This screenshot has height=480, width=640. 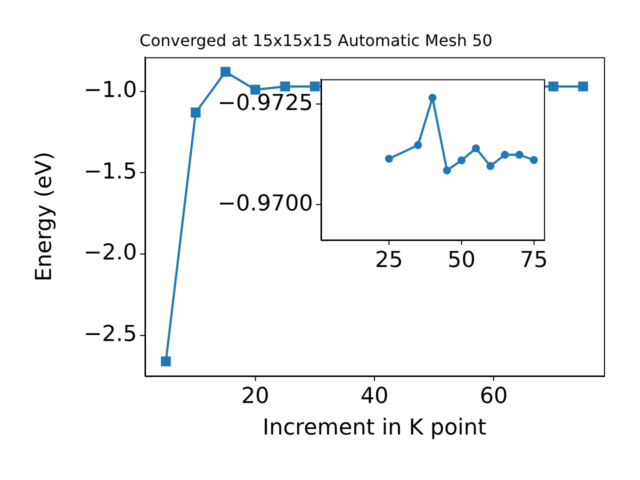 What do you see at coordinates (461, 260) in the screenshot?
I see `x-tick-label: 50` at bounding box center [461, 260].